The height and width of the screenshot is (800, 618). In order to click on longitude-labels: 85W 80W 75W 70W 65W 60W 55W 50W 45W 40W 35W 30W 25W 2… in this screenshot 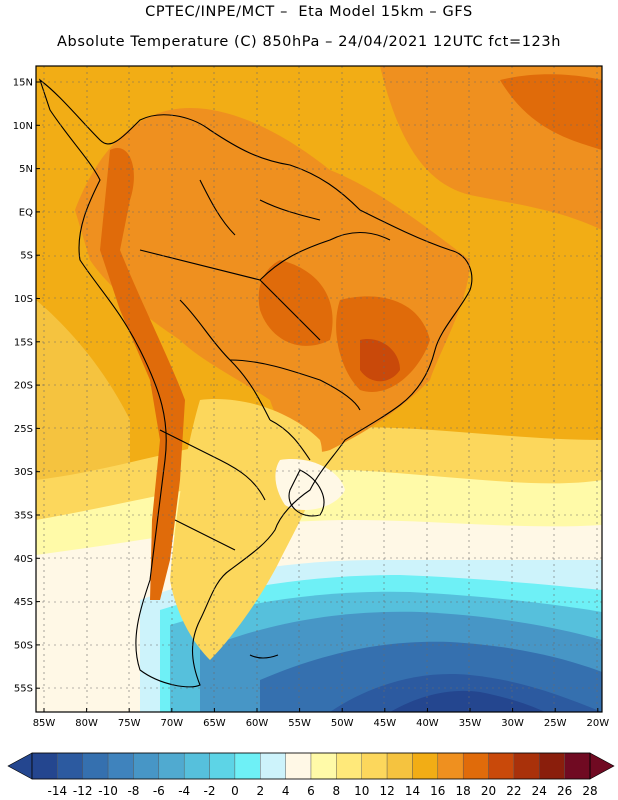, I will do `click(321, 718)`.